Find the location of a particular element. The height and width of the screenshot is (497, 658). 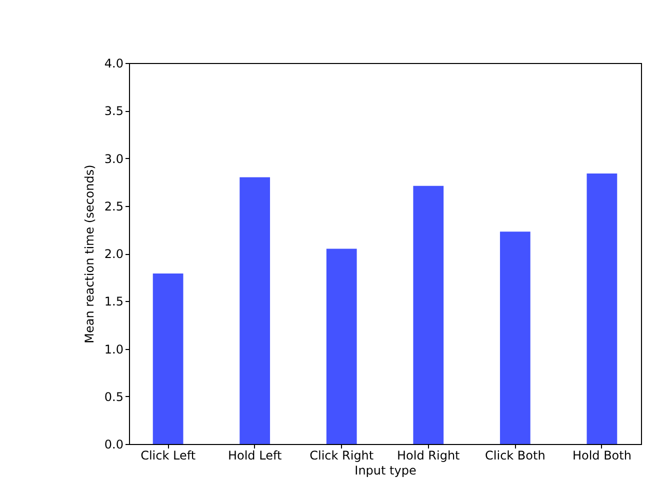

y-tick-label: 3.0 is located at coordinates (114, 159).